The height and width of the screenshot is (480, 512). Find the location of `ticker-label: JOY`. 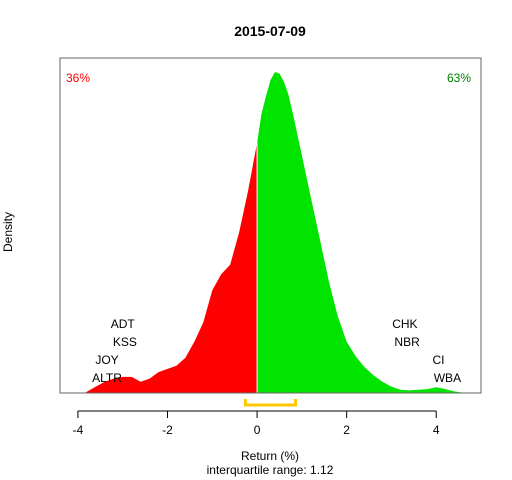

ticker-label: JOY is located at coordinates (106, 360).